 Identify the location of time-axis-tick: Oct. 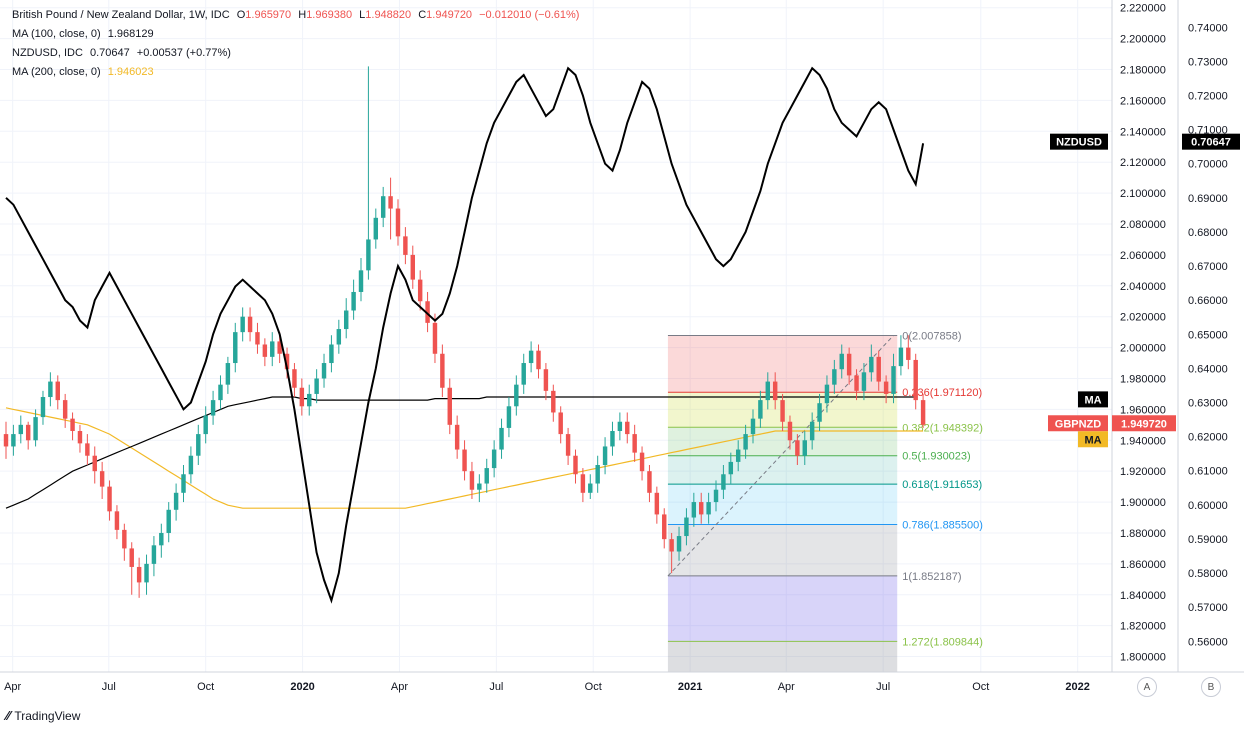
(205, 687).